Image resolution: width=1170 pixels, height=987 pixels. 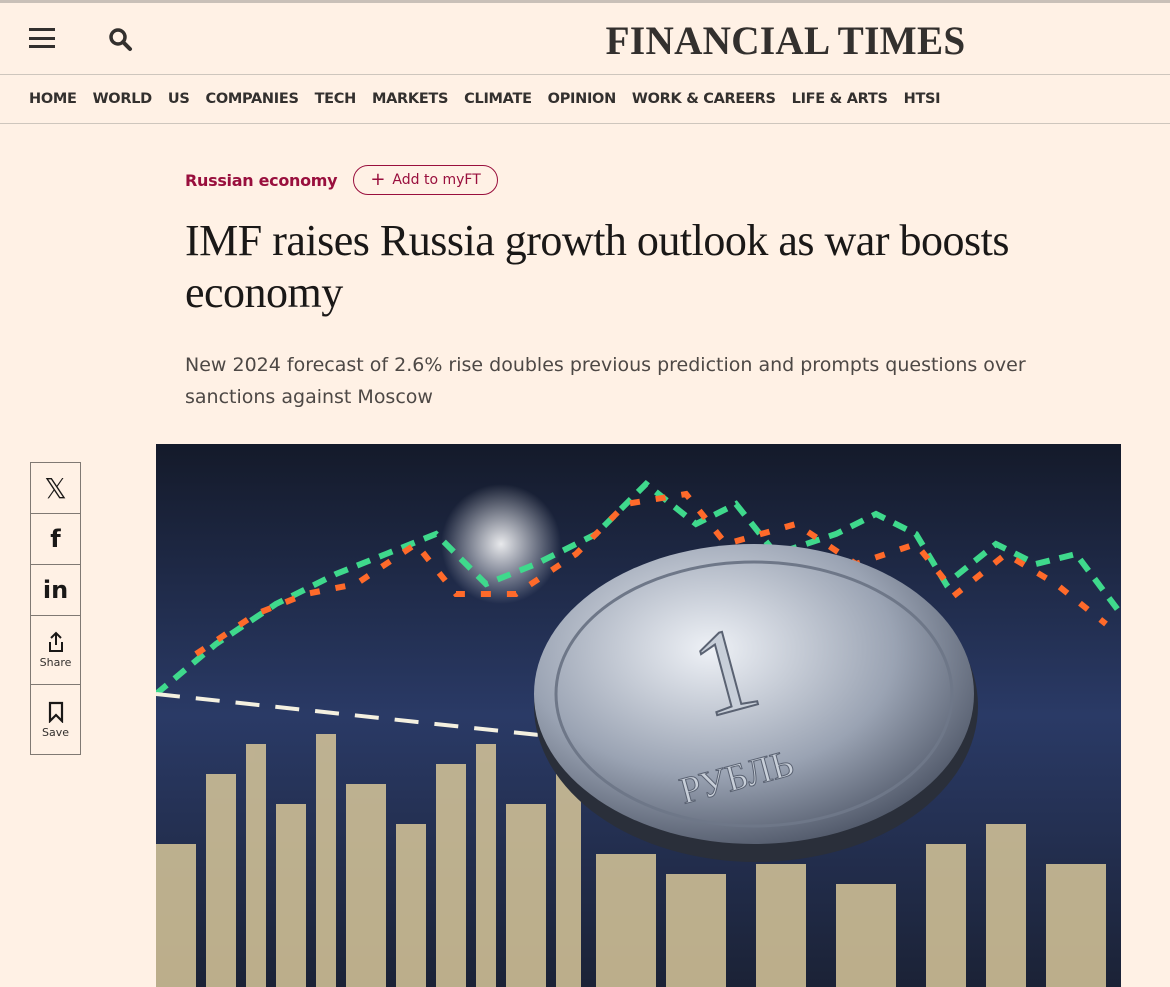 I want to click on nav-life-arts: LIFE & ARTS, so click(x=839, y=99).